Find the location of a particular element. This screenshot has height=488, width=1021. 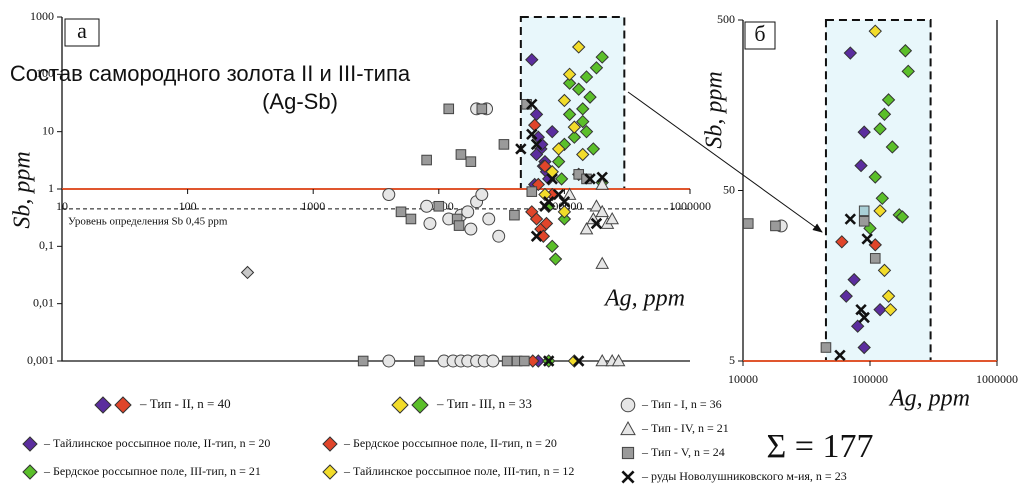

chart-title: Состав самородного золота II и III-типа is located at coordinates (210, 73).